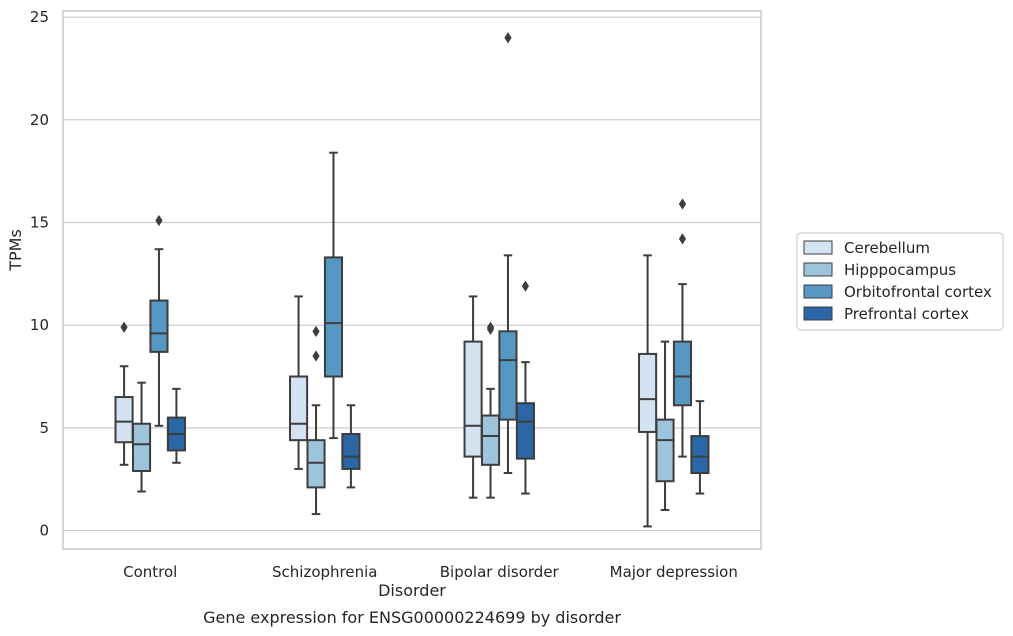  Describe the element at coordinates (39, 325) in the screenshot. I see `y-tick-label: 10` at that location.